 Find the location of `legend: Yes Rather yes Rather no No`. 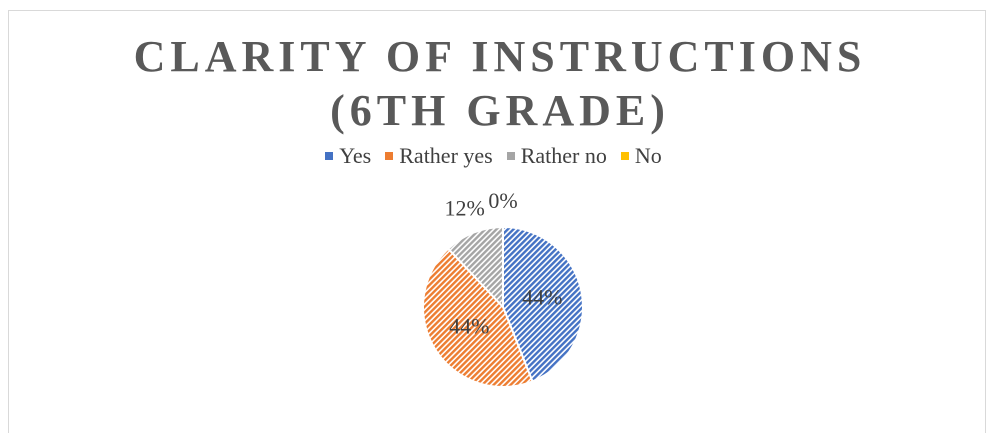

legend: Yes Rather yes Rather no No is located at coordinates (493, 156).